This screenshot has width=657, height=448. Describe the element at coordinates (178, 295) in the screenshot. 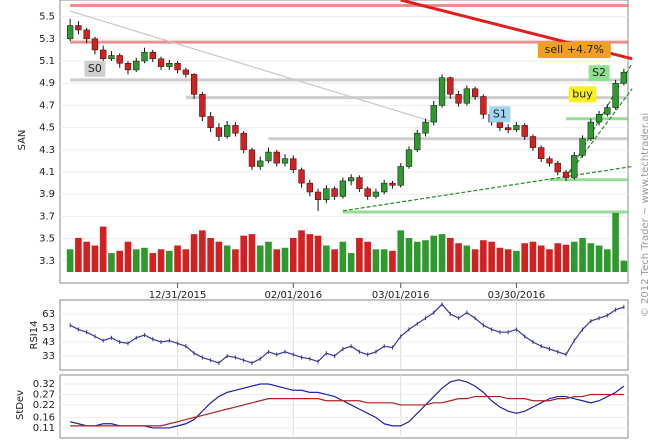

I see `x-tick-label: 12/31/2015` at that location.